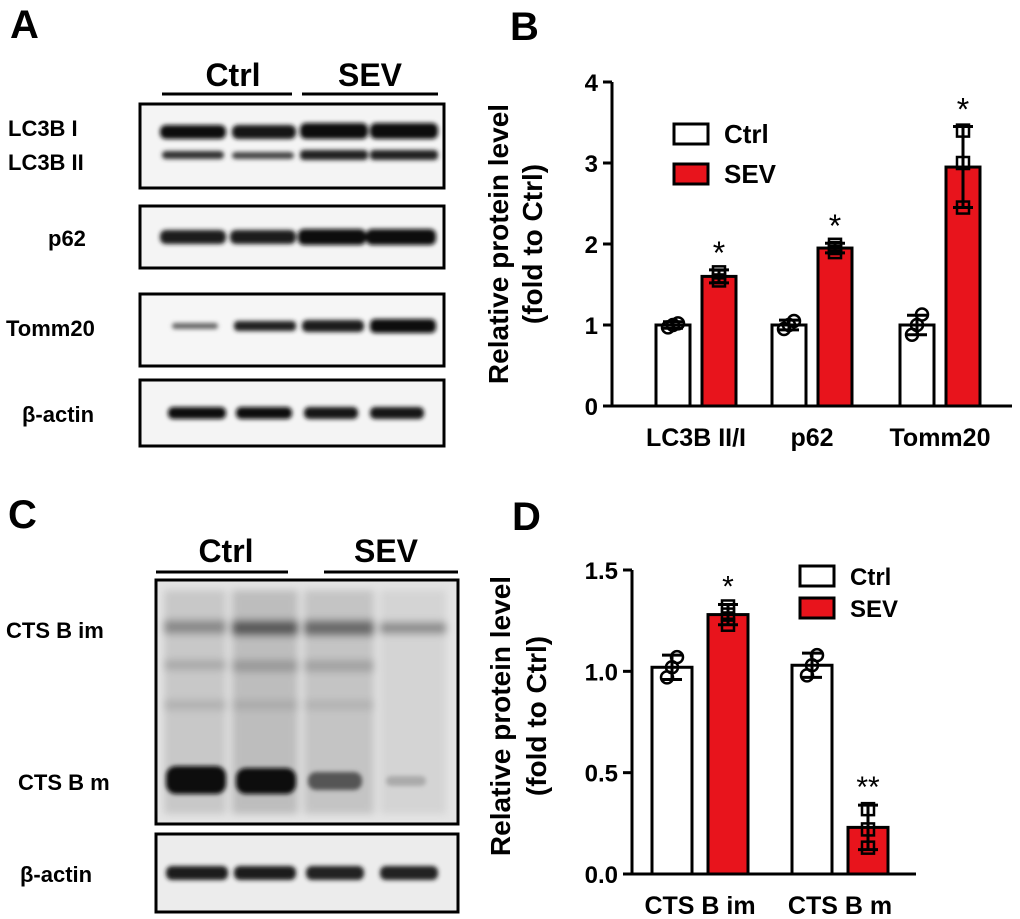  What do you see at coordinates (24, 25) in the screenshot?
I see `panel-a-letter: A` at bounding box center [24, 25].